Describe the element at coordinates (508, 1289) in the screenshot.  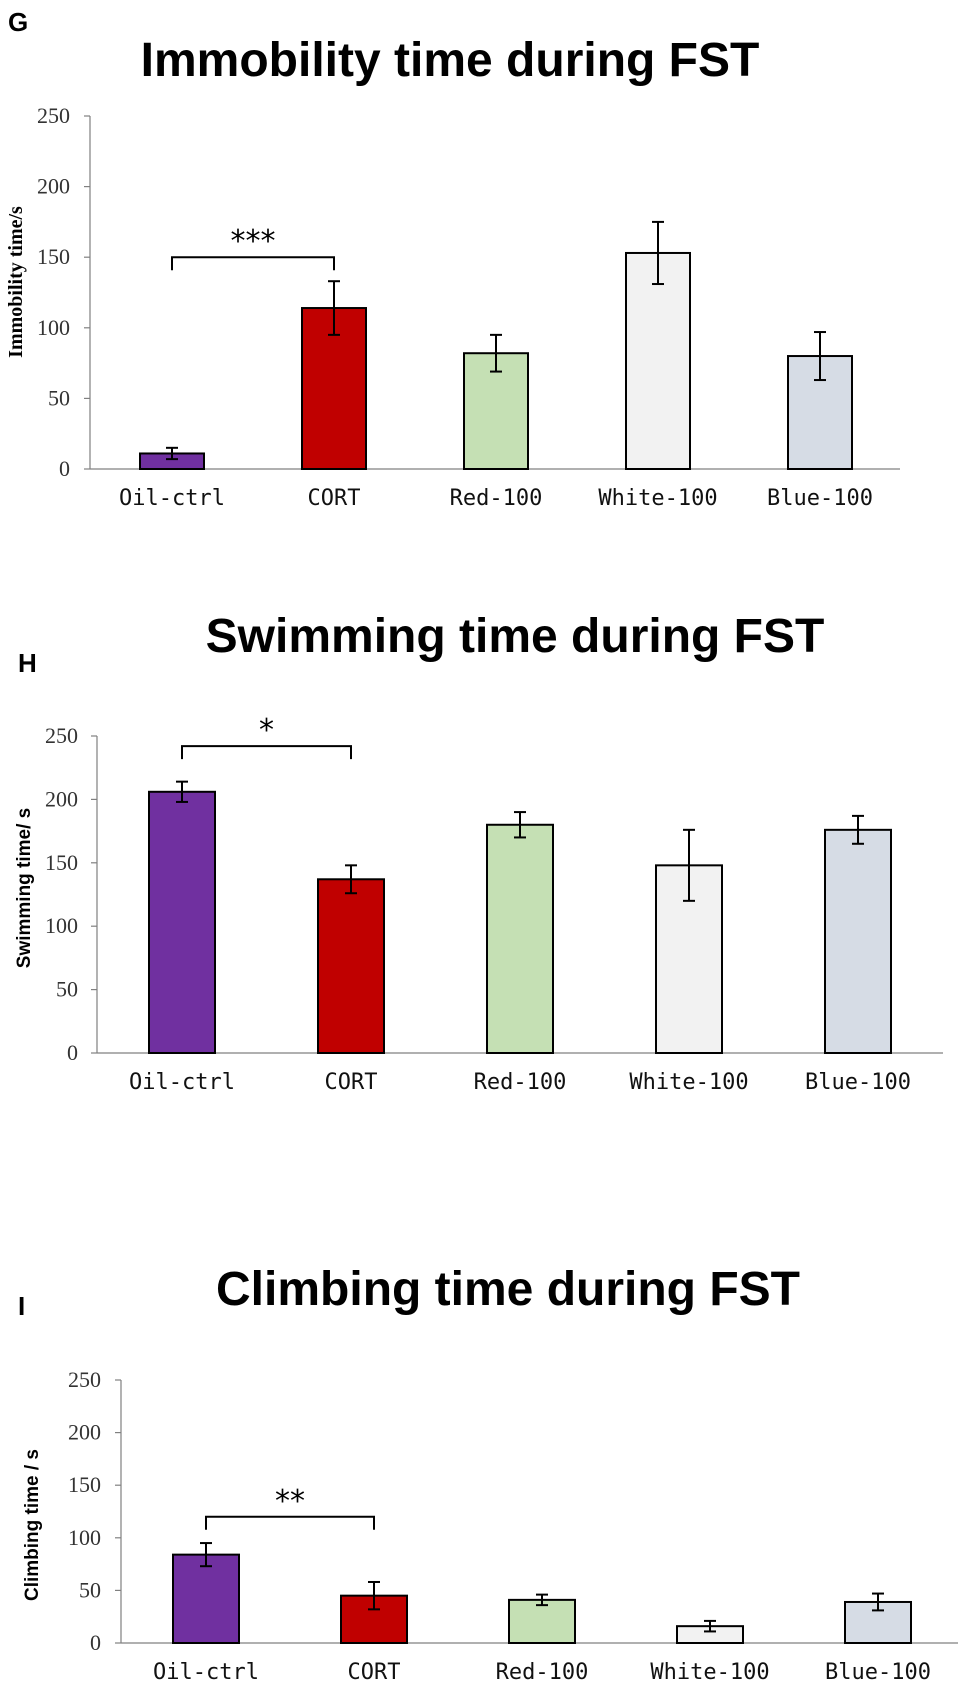
I see `chart-title: Climbing time during FST` at that location.